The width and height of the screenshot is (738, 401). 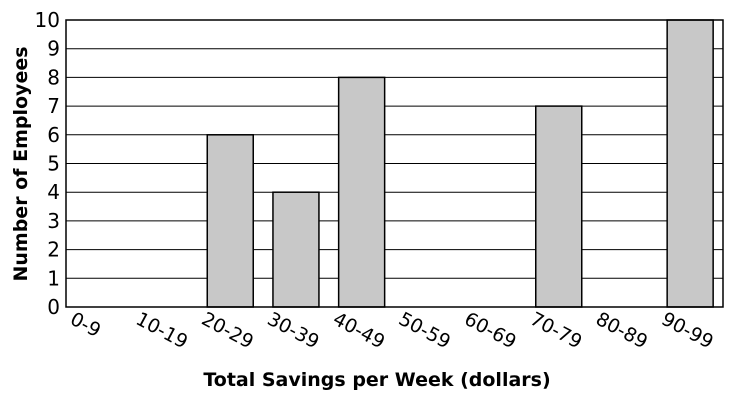 I want to click on x-axis-label: Total Savings per Week (dollars), so click(x=376, y=380).